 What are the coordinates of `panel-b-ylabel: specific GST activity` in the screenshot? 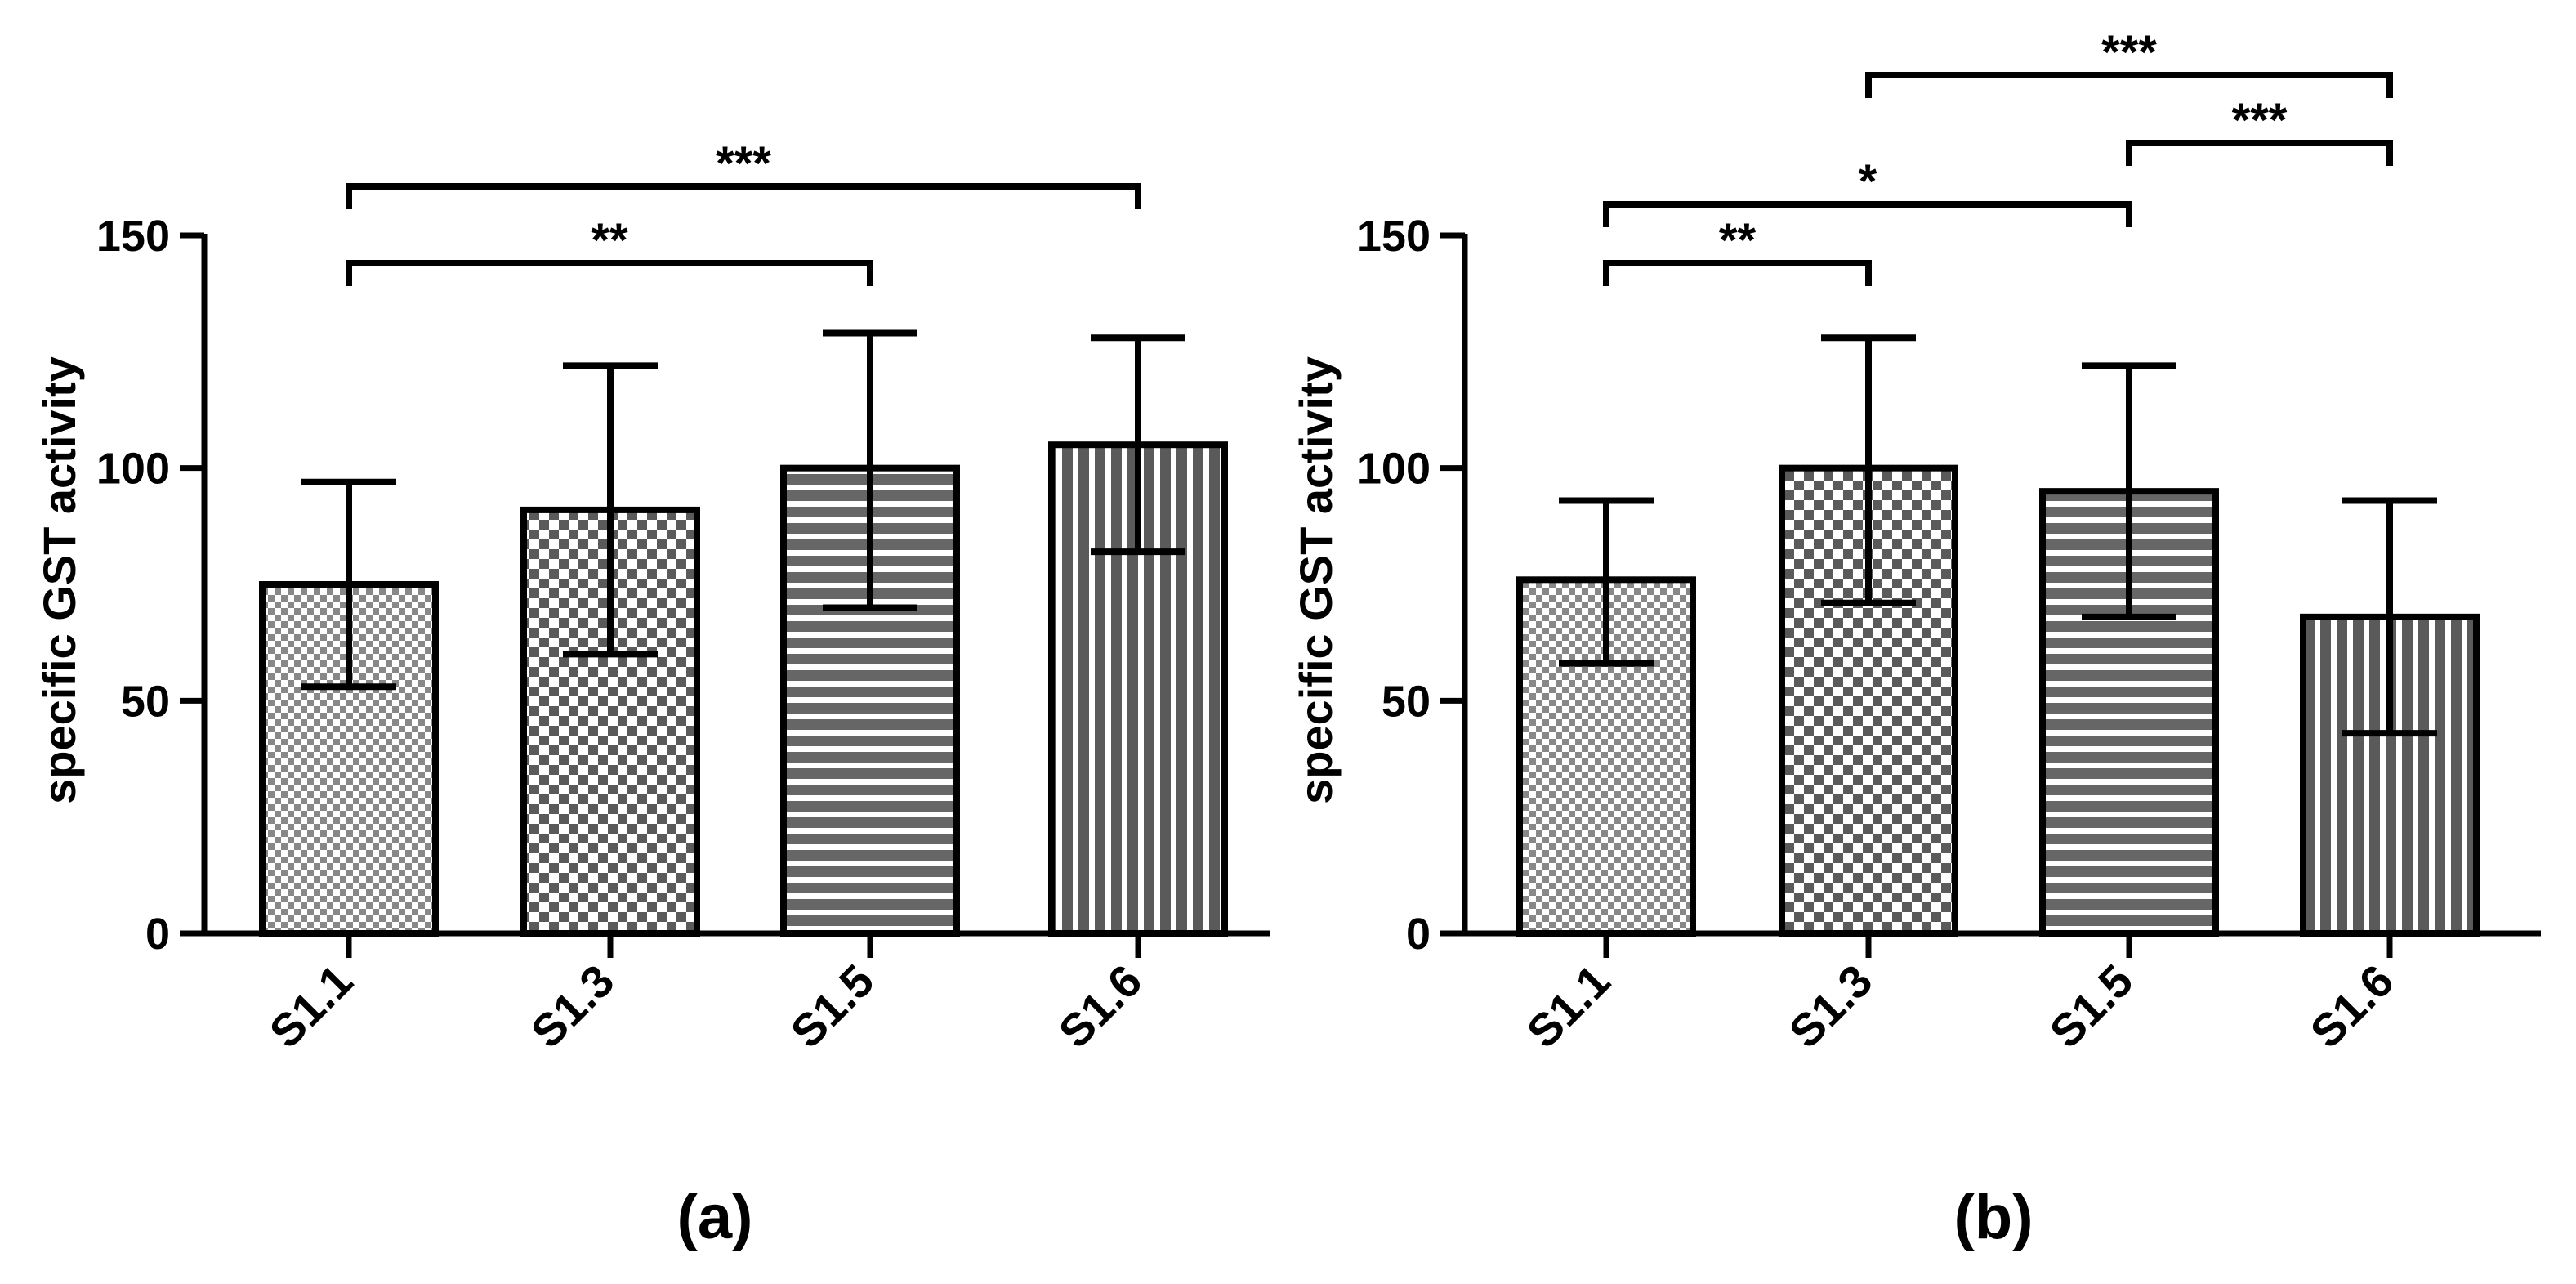 It's located at (1316, 580).